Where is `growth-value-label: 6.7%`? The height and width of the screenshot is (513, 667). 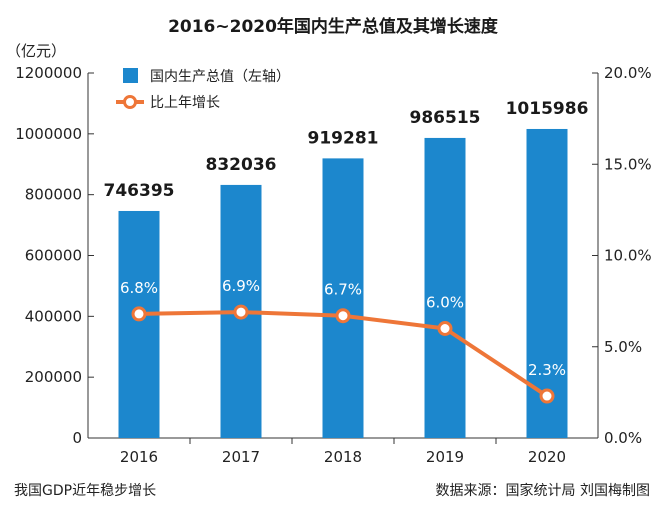
growth-value-label: 6.7% is located at coordinates (343, 290).